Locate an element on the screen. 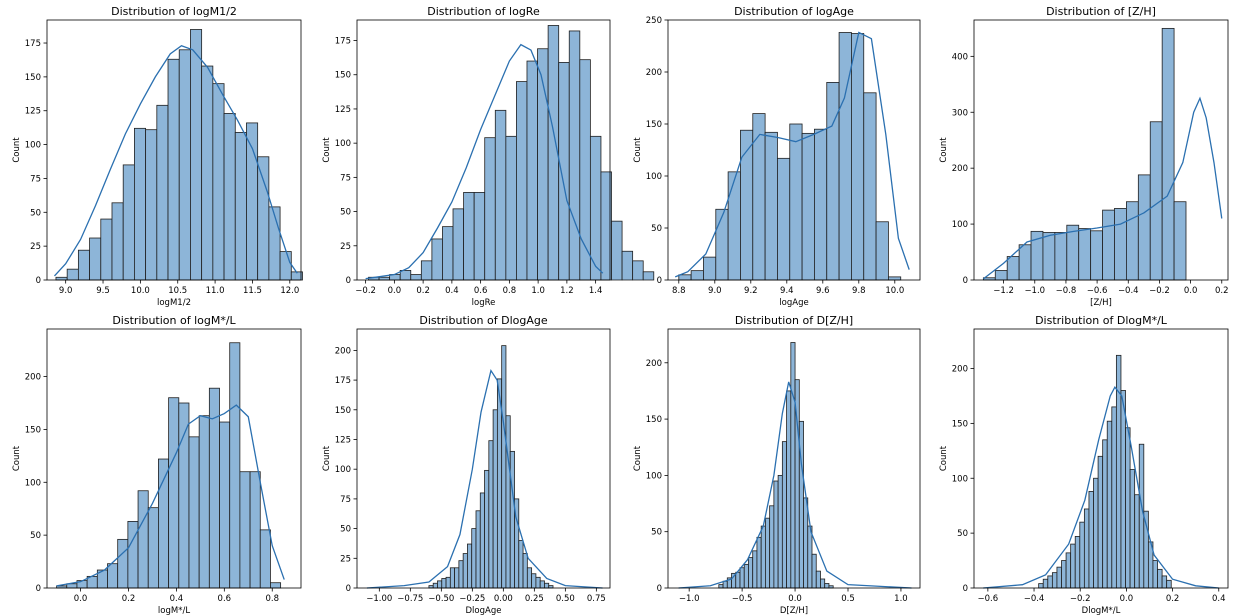 The image size is (1253, 616). y-tick-label: 250 is located at coordinates (654, 21).